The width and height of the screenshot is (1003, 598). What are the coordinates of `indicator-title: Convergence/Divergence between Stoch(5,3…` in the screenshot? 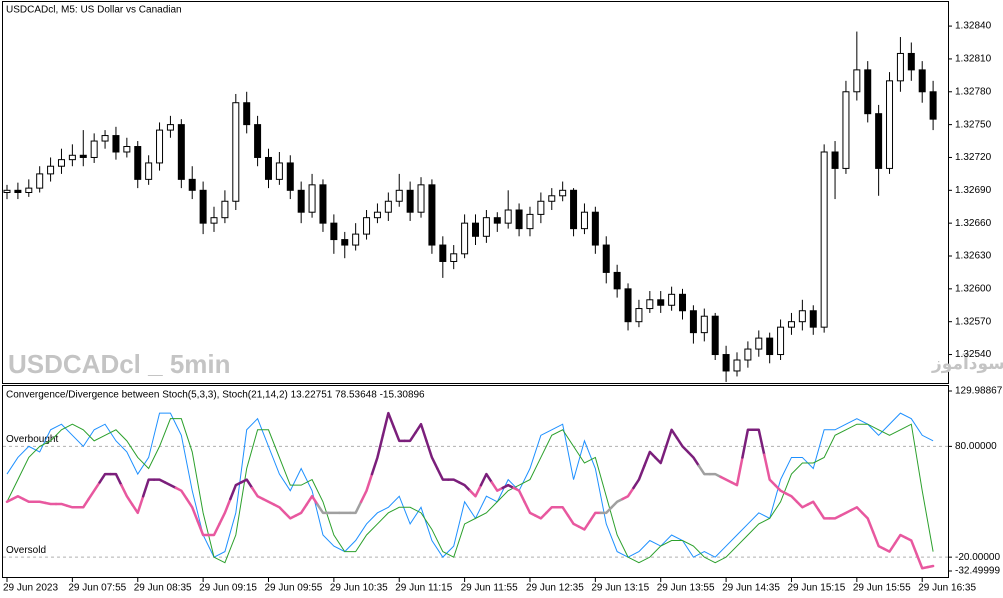 It's located at (215, 395).